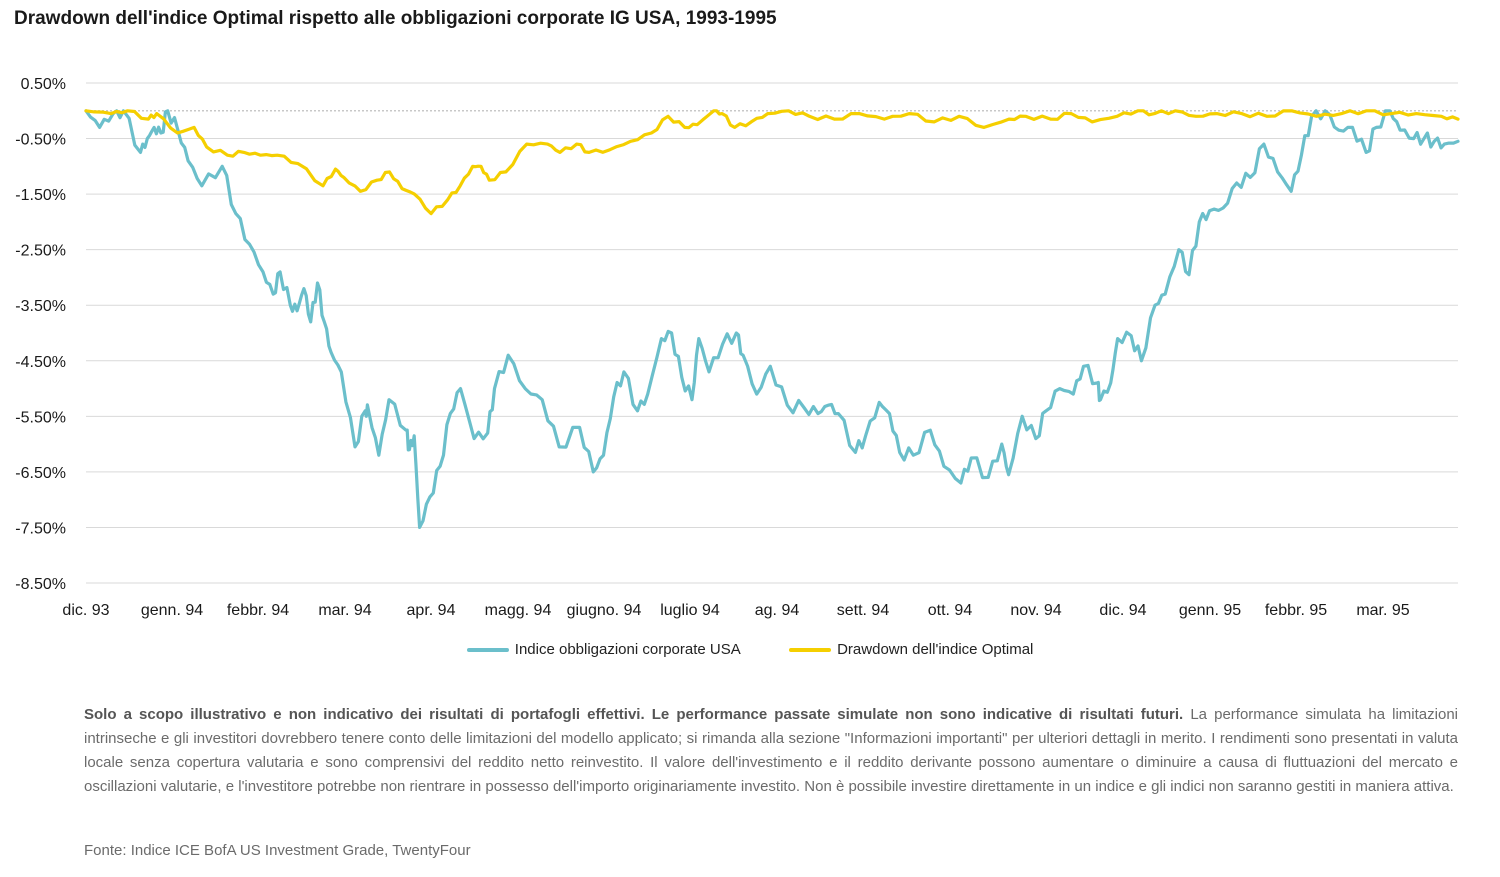 This screenshot has height=877, width=1500. What do you see at coordinates (950, 610) in the screenshot?
I see `x-tick-label: ott. 94` at bounding box center [950, 610].